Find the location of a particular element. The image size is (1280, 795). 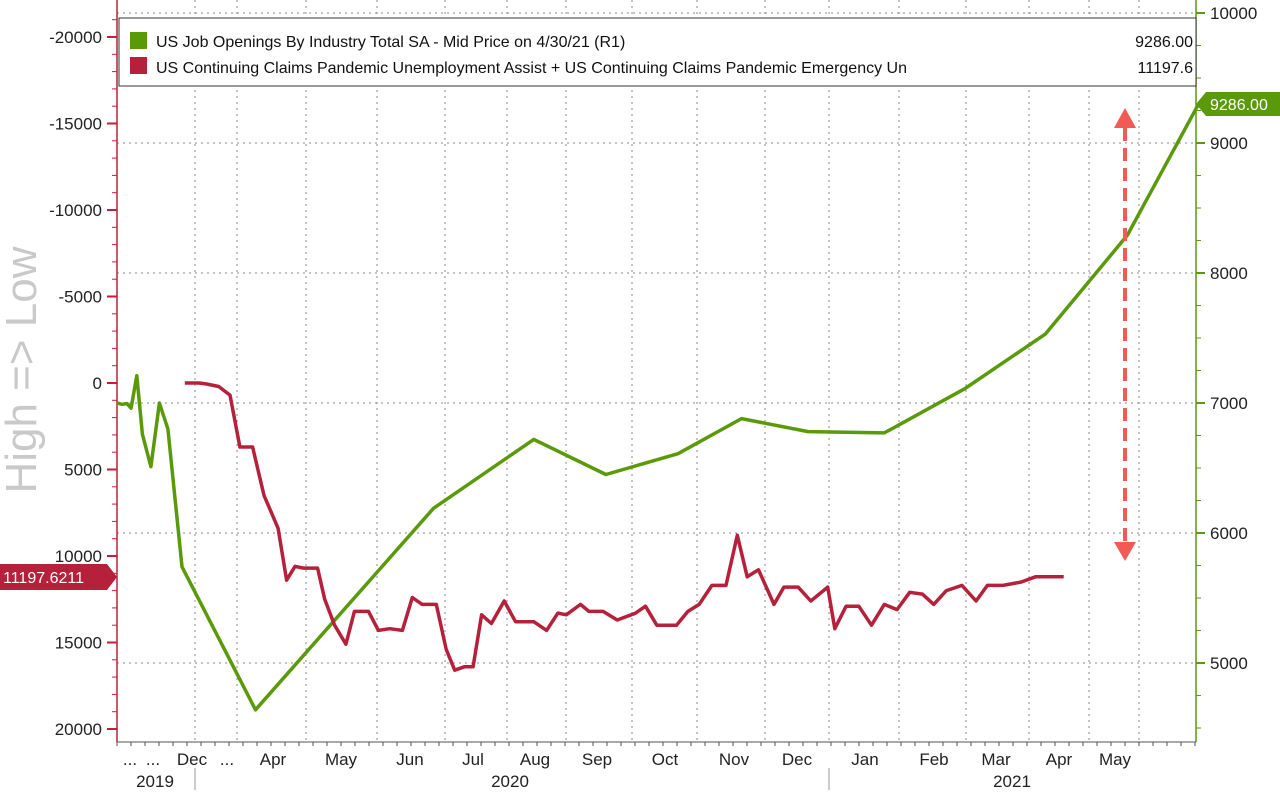

left-tick-label: 0 is located at coordinates (97, 383).